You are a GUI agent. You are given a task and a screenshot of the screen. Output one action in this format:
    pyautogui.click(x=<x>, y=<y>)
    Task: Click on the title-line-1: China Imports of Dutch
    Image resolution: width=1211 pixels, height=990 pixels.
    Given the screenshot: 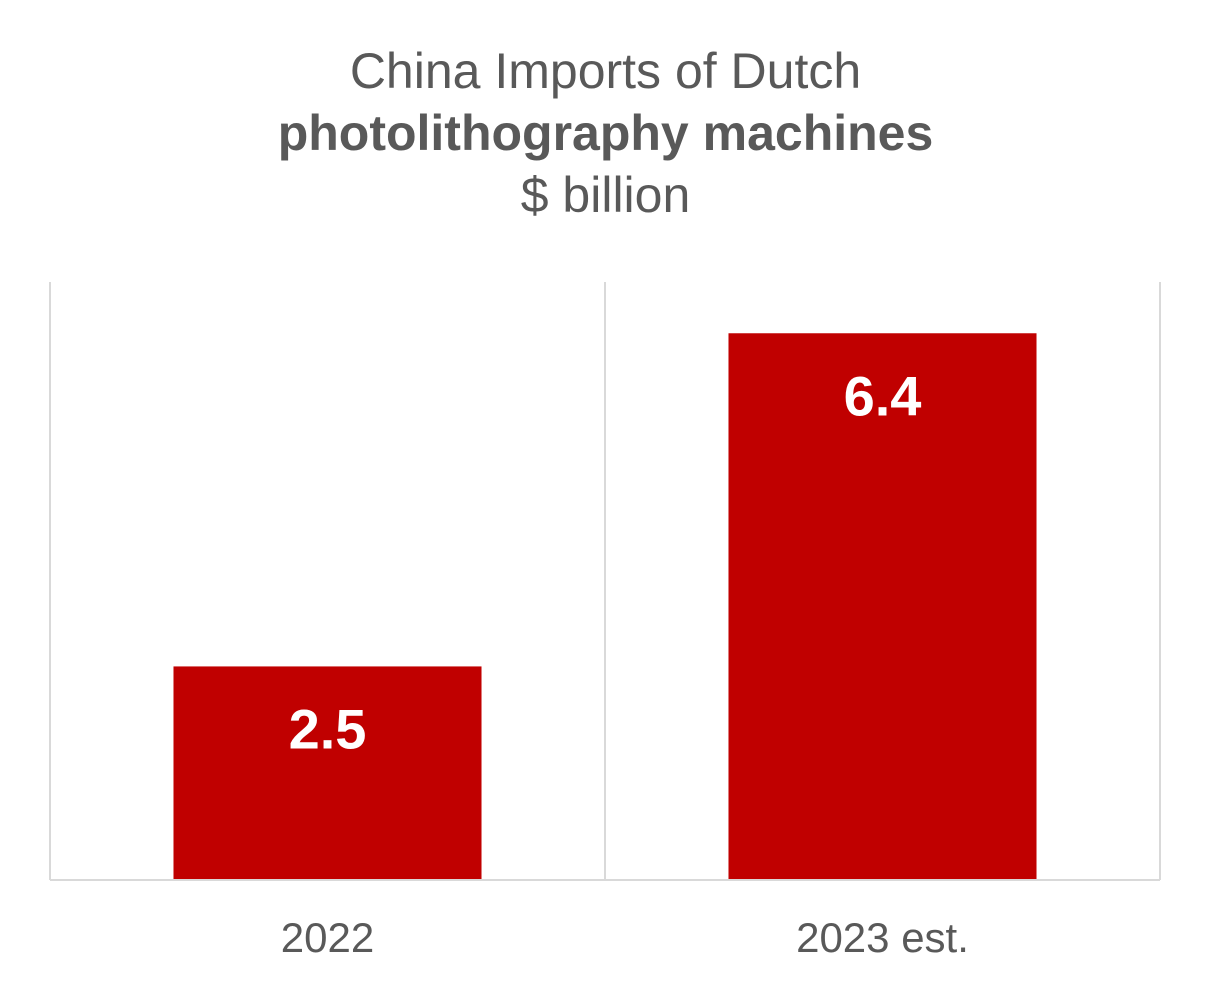 What is the action you would take?
    pyautogui.click(x=605, y=71)
    